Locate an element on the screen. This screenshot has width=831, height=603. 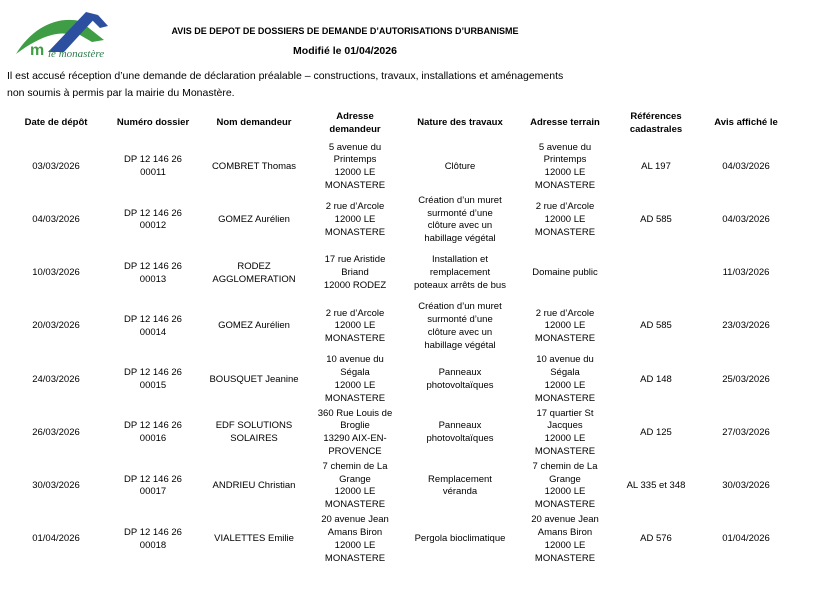
table-cell: AD 125 is located at coordinates (656, 432).